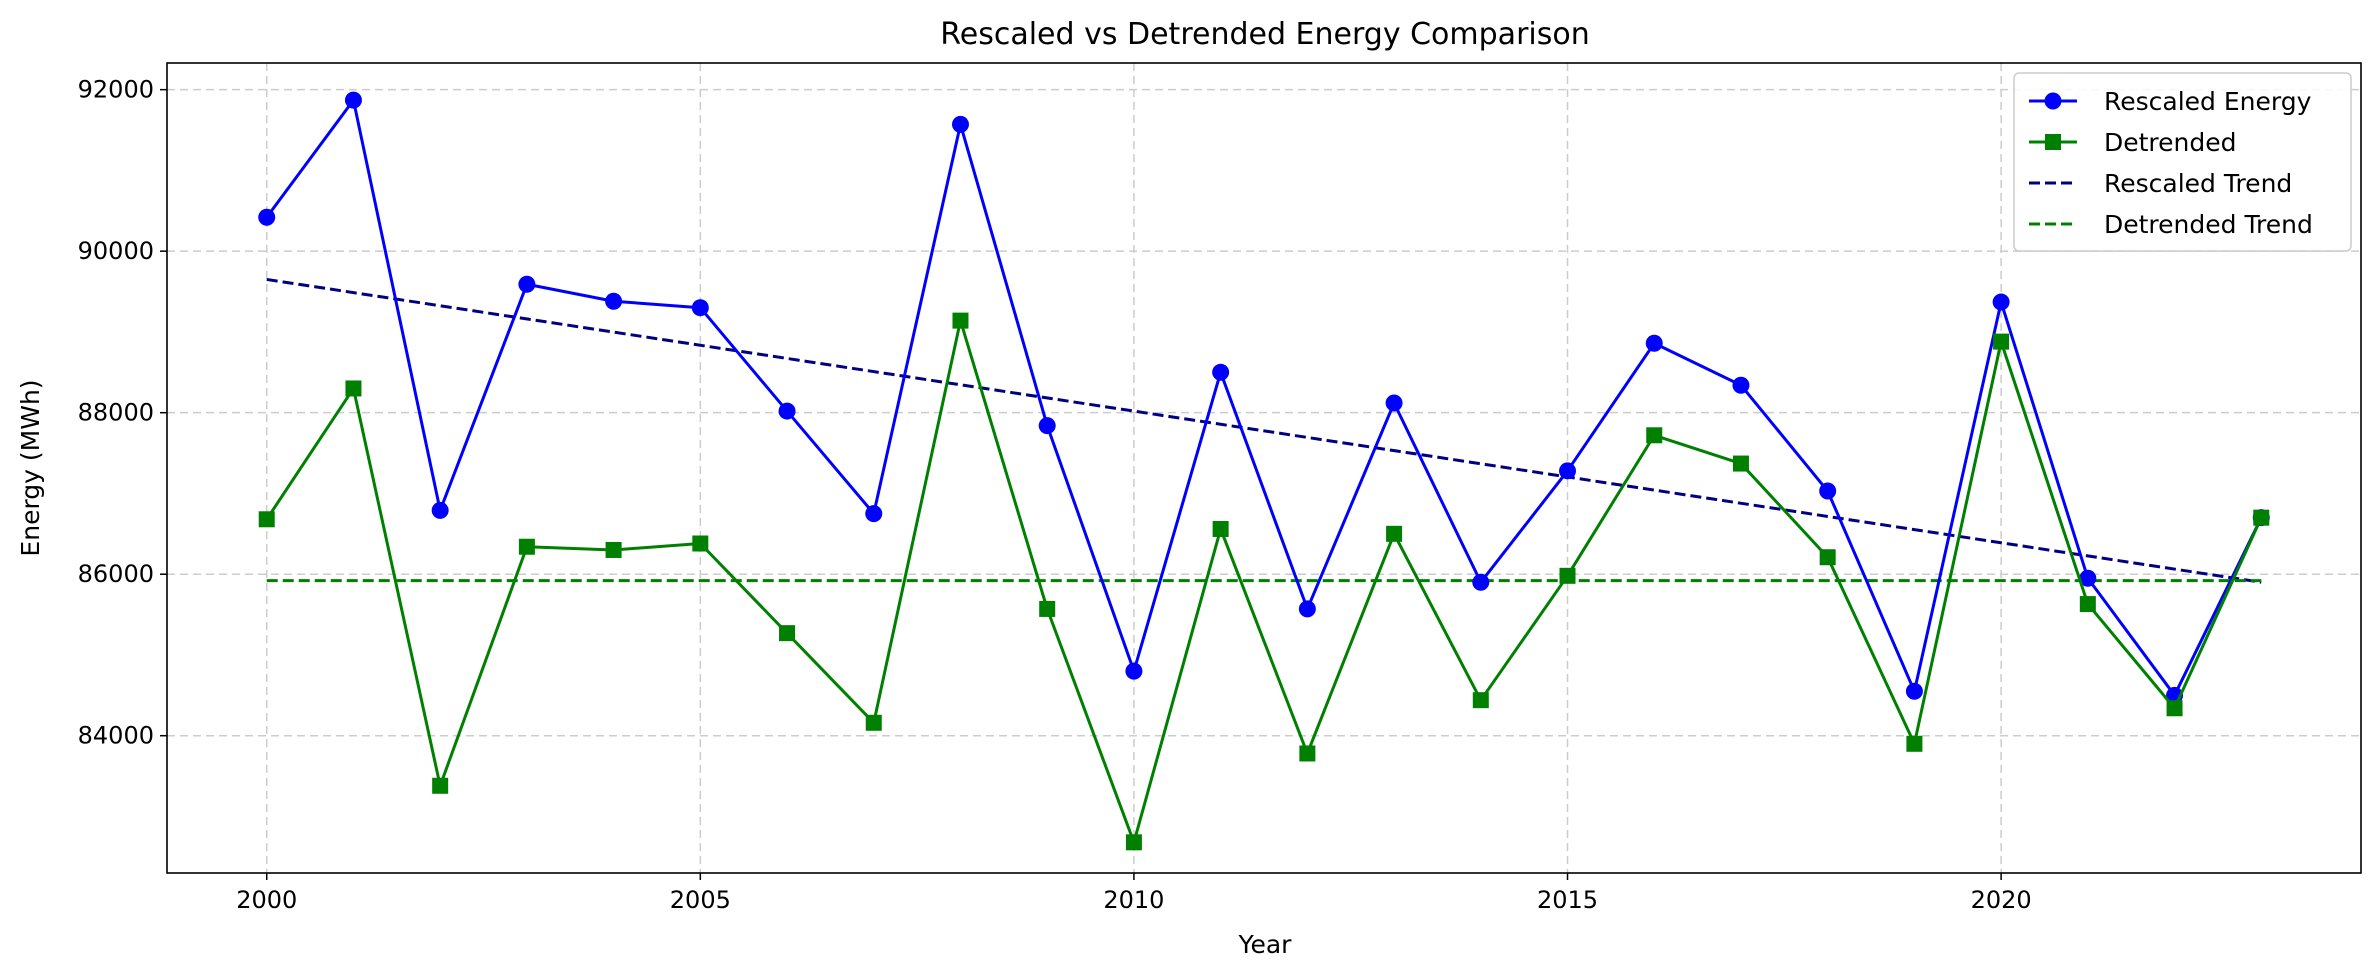  What do you see at coordinates (1265, 944) in the screenshot?
I see `x-axis-title: Year` at bounding box center [1265, 944].